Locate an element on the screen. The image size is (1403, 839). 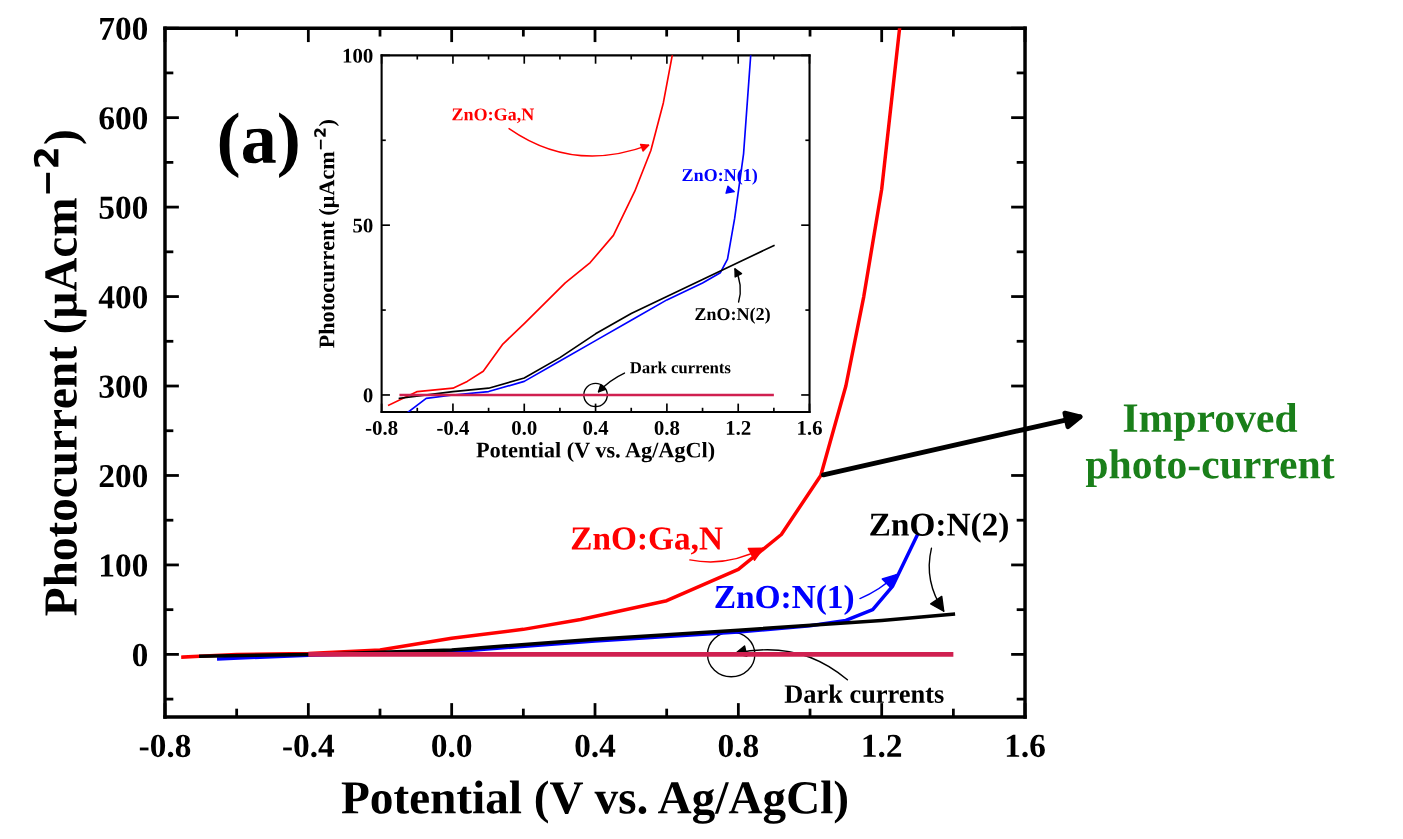
y-tick-label: 700 is located at coordinates (124, 29).